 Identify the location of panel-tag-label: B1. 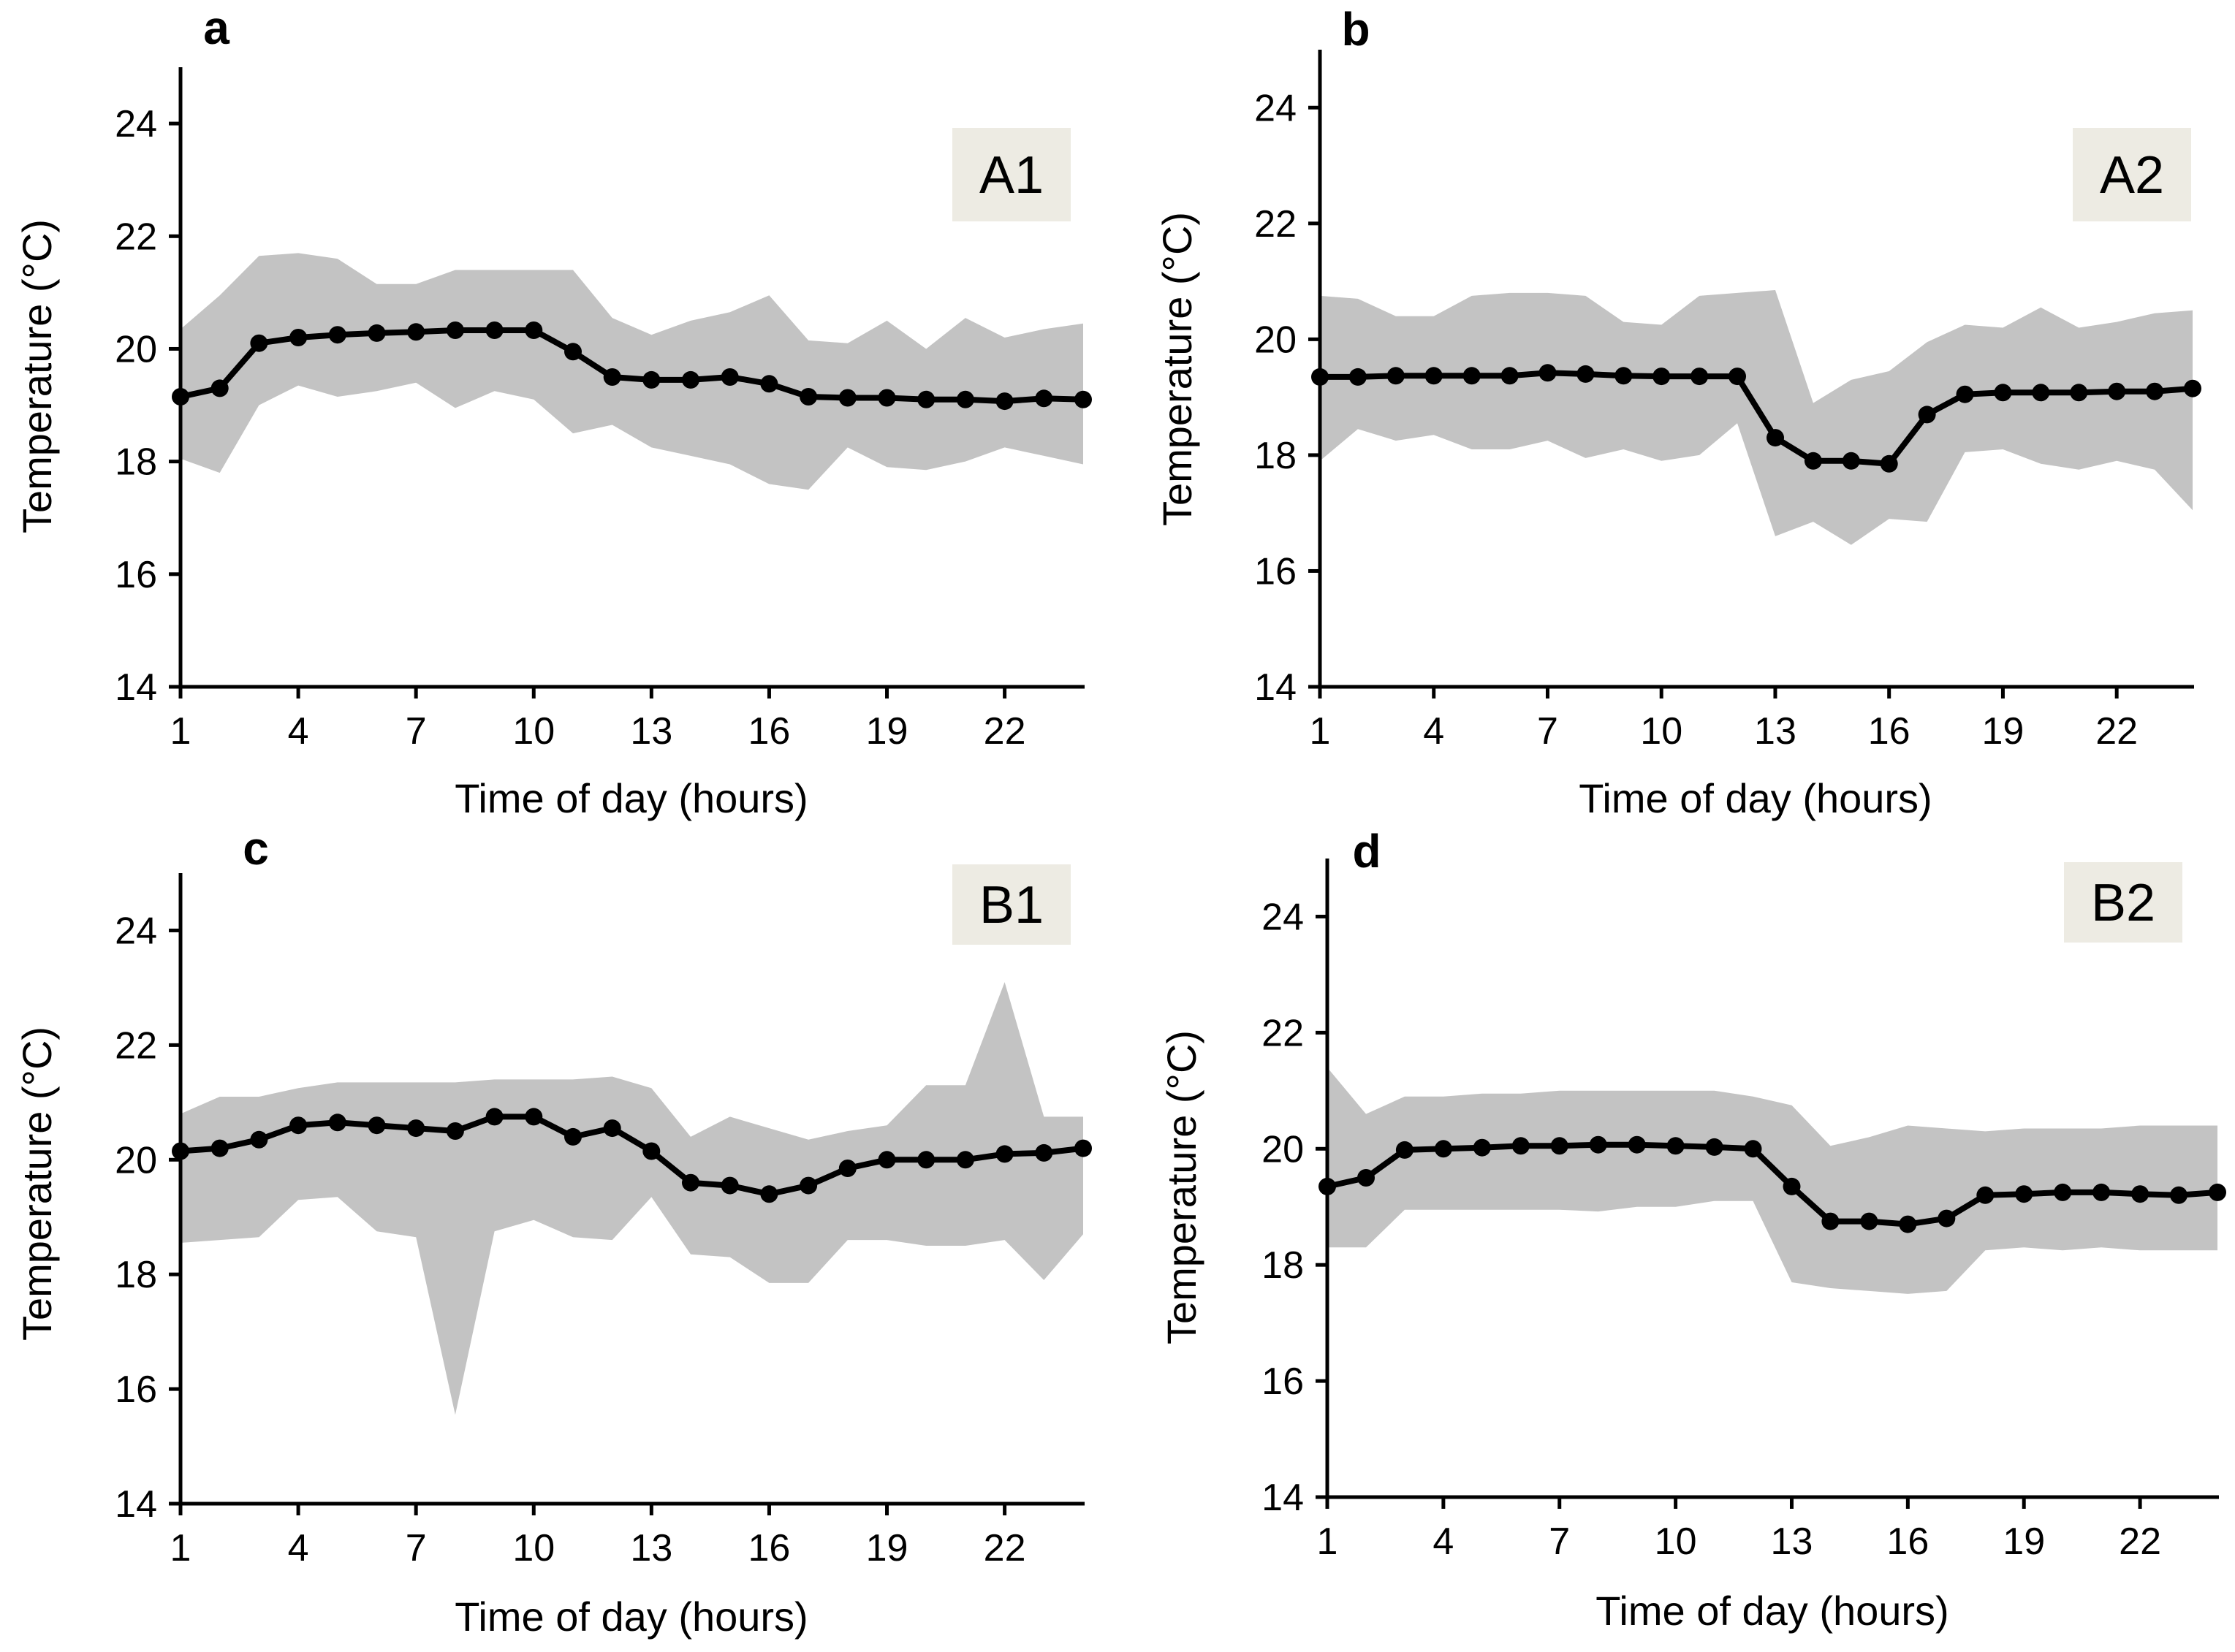
(1011, 905).